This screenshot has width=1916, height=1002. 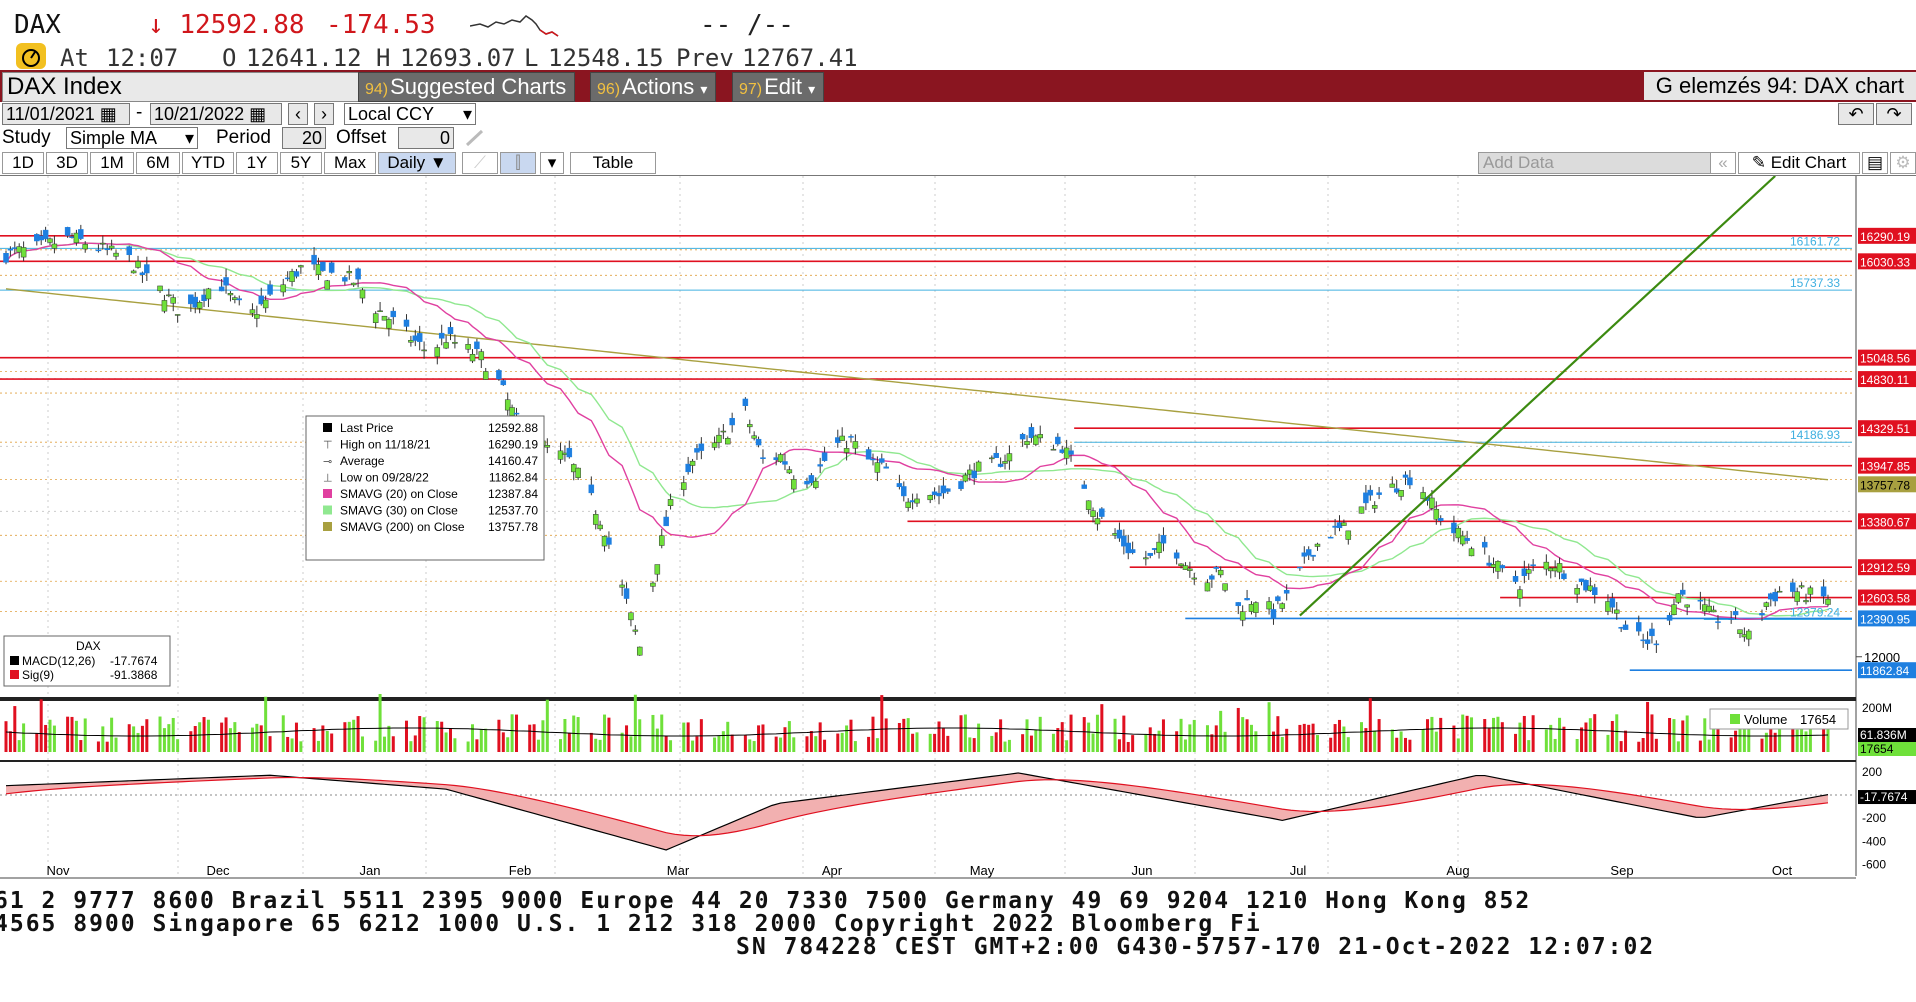 What do you see at coordinates (778, 87) in the screenshot?
I see `edit-menu: 97)Edit ▾` at bounding box center [778, 87].